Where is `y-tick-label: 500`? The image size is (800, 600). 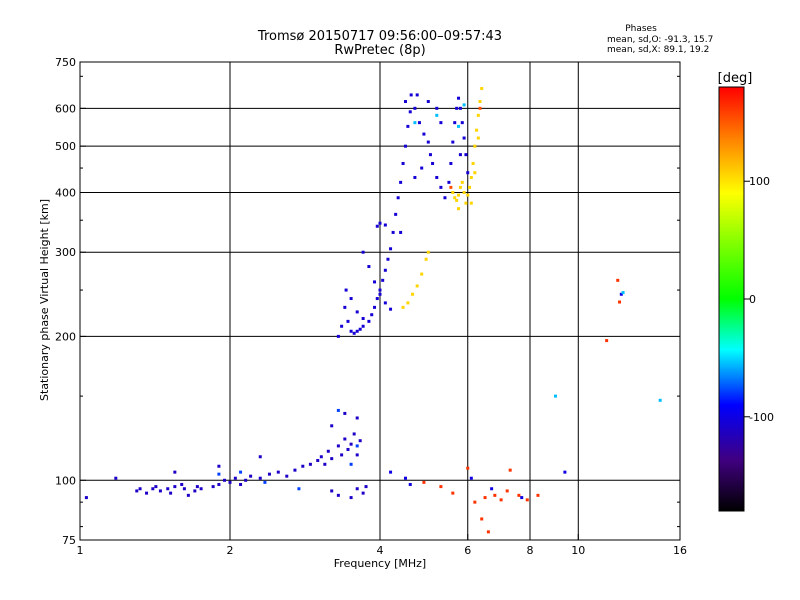
y-tick-label: 500 is located at coordinates (65, 146).